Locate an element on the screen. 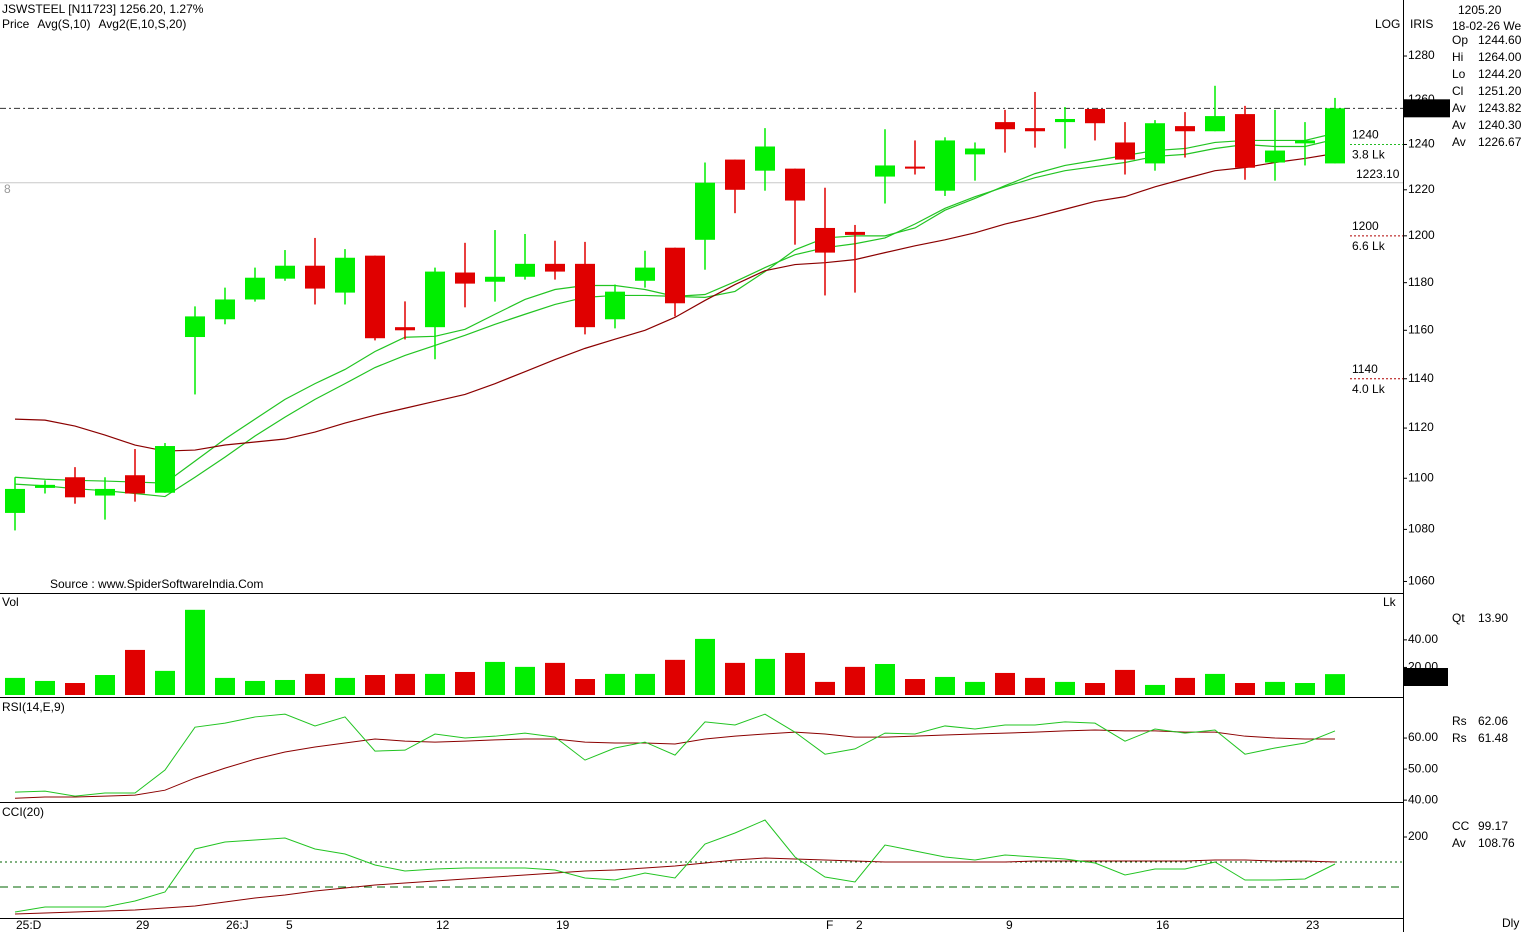 The width and height of the screenshot is (1522, 932). level-price: 1140 is located at coordinates (1365, 369).